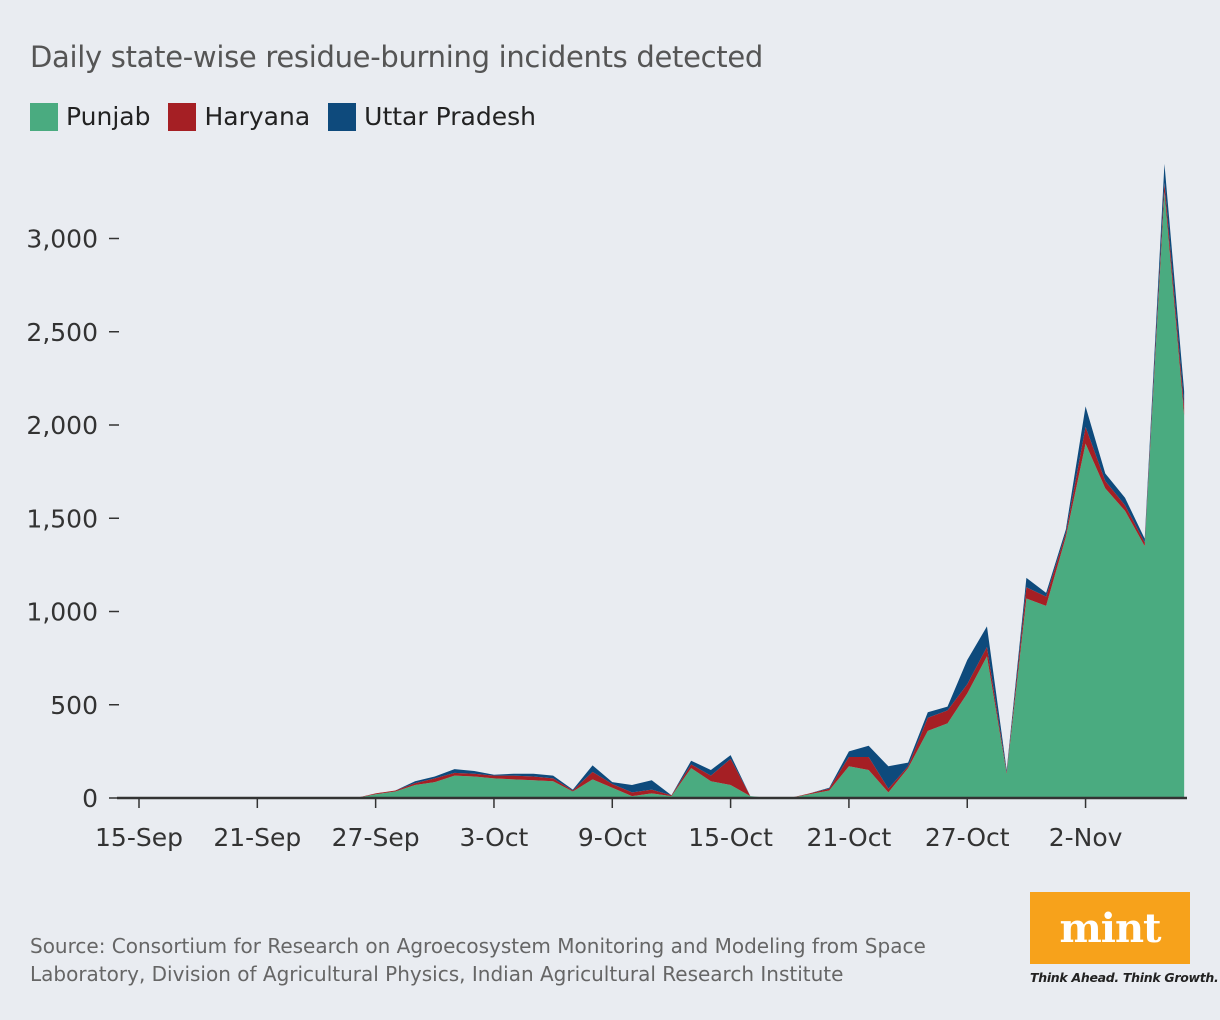 The image size is (1220, 1020). What do you see at coordinates (139, 837) in the screenshot?
I see `x-tick-label: 15-Sep` at bounding box center [139, 837].